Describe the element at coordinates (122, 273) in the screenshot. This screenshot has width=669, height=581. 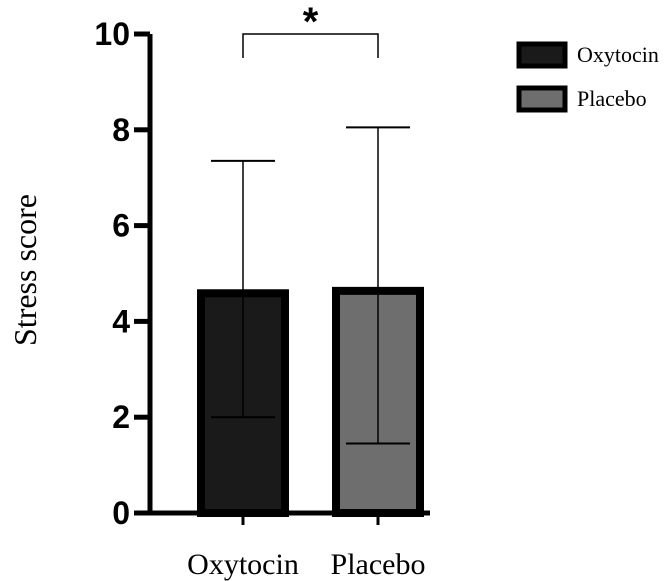
I see `y-ticks: 0 2 4 6 8 10` at that location.